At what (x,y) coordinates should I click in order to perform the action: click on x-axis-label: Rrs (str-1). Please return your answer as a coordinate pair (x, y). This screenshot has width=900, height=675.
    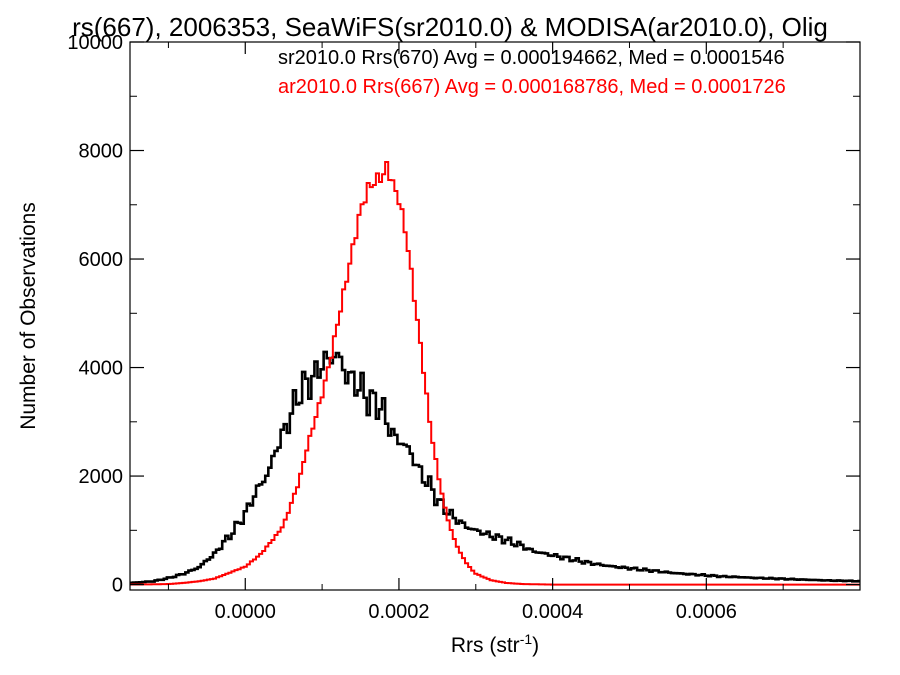
    Looking at the image, I should click on (495, 644).